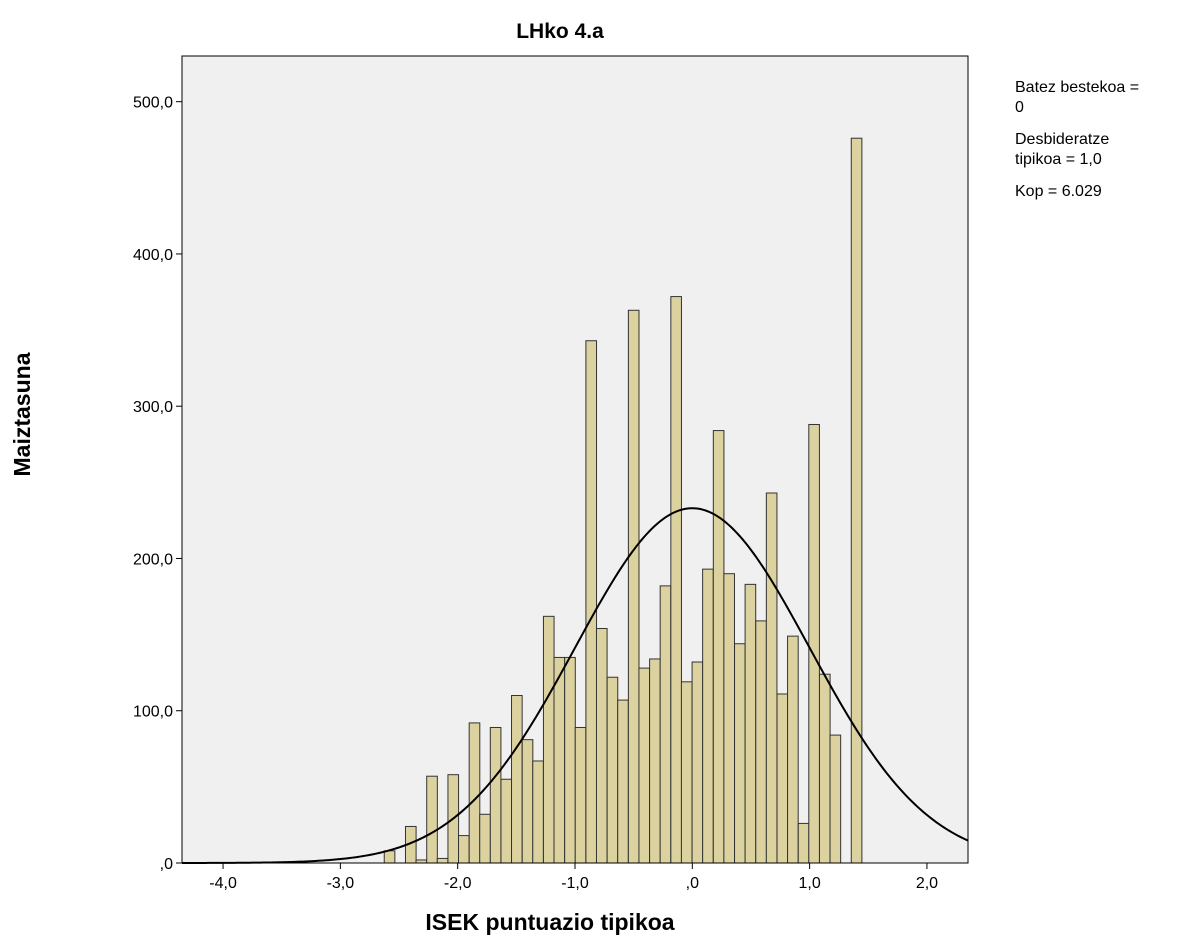 The image size is (1185, 942). I want to click on x-axis-title: ISEK puntuazio tipikoa, so click(549, 922).